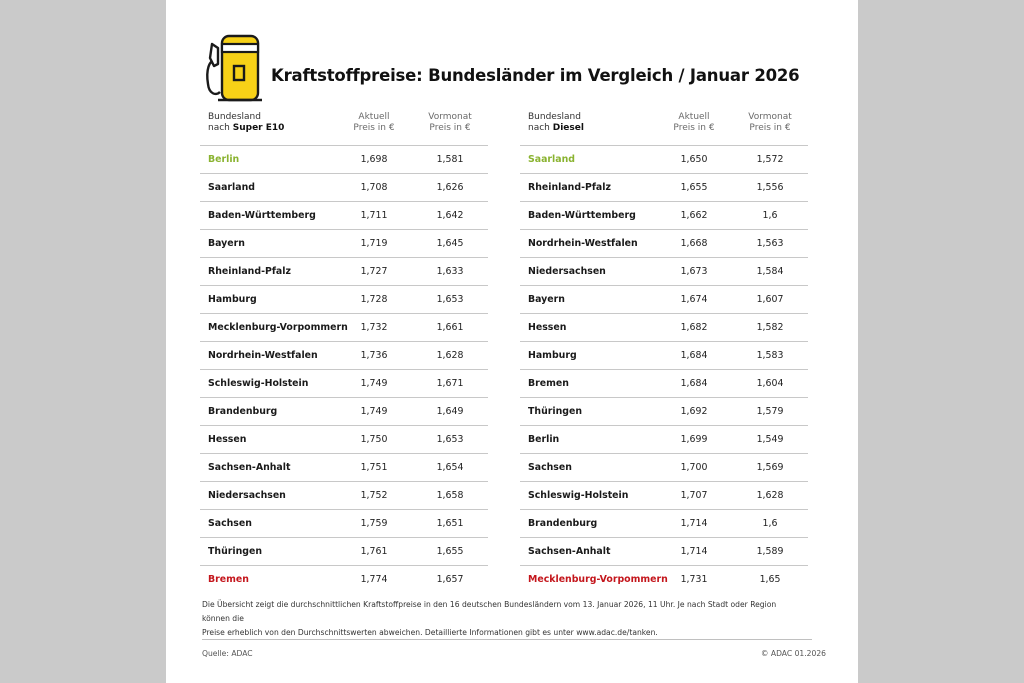 The image size is (1024, 683). Describe the element at coordinates (344, 411) in the screenshot. I see `table-row: Brandenburg 1,749 1,649` at that location.